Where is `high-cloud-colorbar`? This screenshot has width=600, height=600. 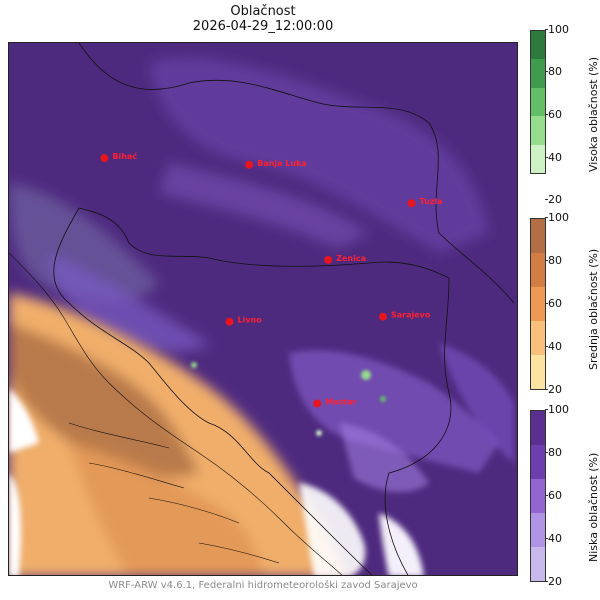
high-cloud-colorbar is located at coordinates (538, 102).